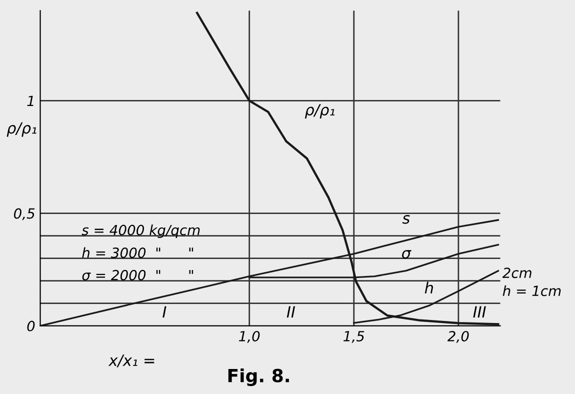 The image size is (575, 394). What do you see at coordinates (138, 252) in the screenshot?
I see `annotation: h = 3000 " "` at bounding box center [138, 252].